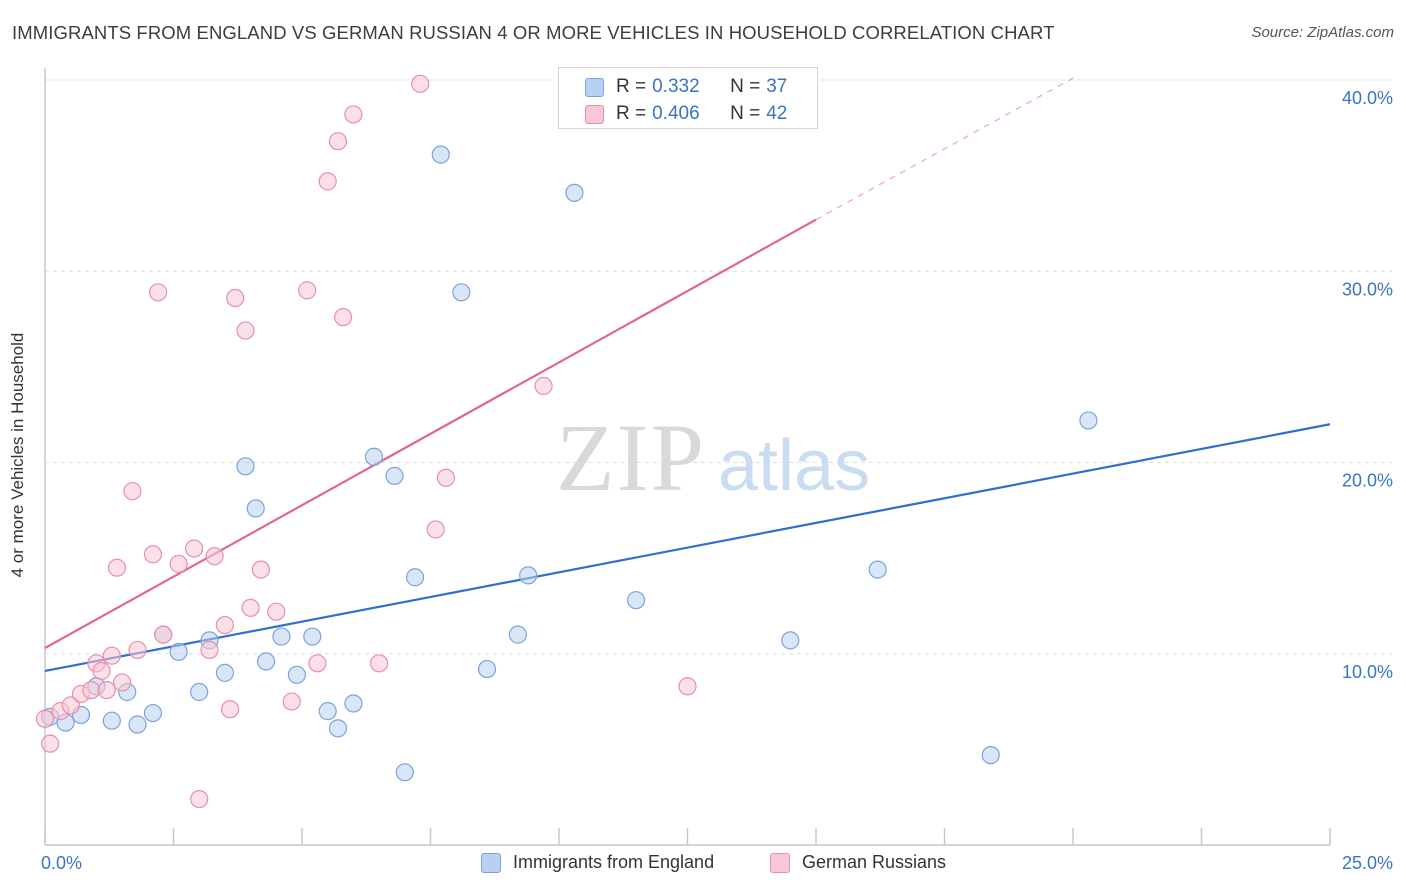 This screenshot has width=1406, height=892. Describe the element at coordinates (686, 114) in the screenshot. I see `stats-legend-row-pink: R = 0.406 N = 42` at that location.